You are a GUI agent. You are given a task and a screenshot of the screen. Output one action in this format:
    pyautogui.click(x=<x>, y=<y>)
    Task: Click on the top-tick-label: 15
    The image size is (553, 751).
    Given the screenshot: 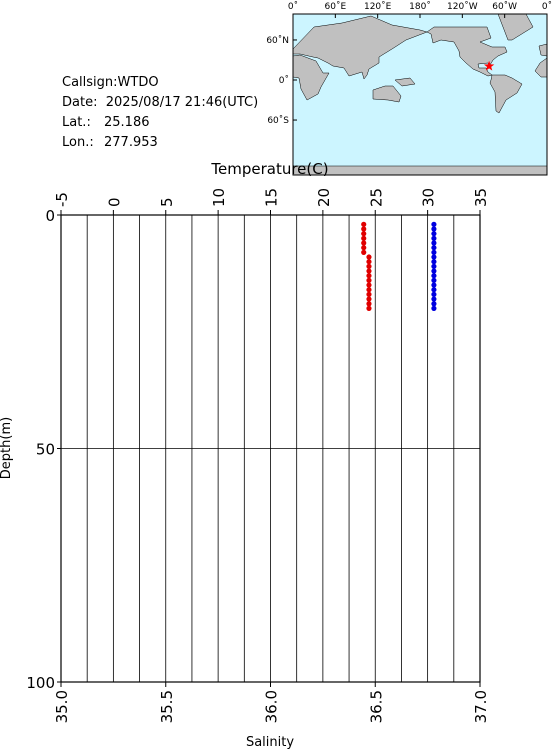 What is the action you would take?
    pyautogui.click(x=272, y=197)
    